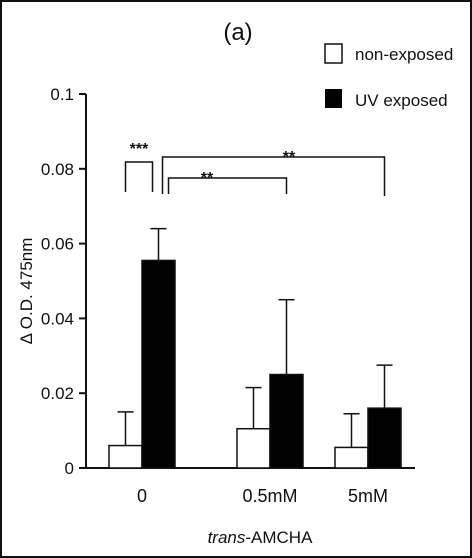 This screenshot has height=558, width=472. I want to click on legend-swatch-non-exposed, so click(333, 53).